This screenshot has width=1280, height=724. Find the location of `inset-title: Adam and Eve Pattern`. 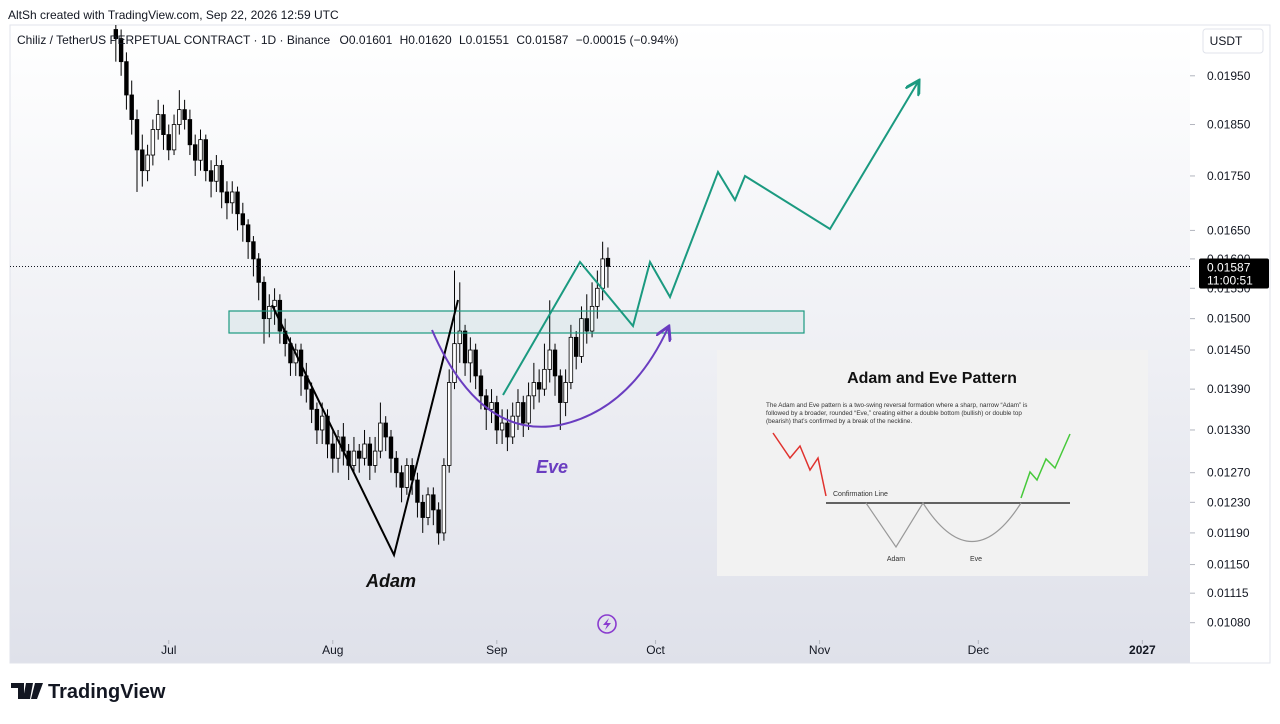

inset-title: Adam and Eve Pattern is located at coordinates (932, 378).